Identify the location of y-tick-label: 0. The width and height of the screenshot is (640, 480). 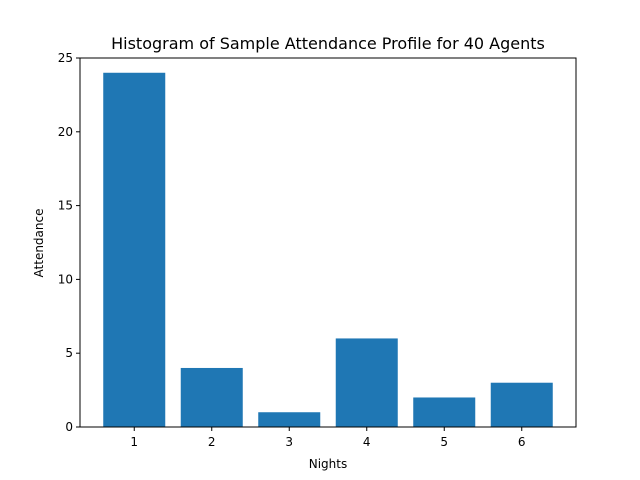
(69, 427).